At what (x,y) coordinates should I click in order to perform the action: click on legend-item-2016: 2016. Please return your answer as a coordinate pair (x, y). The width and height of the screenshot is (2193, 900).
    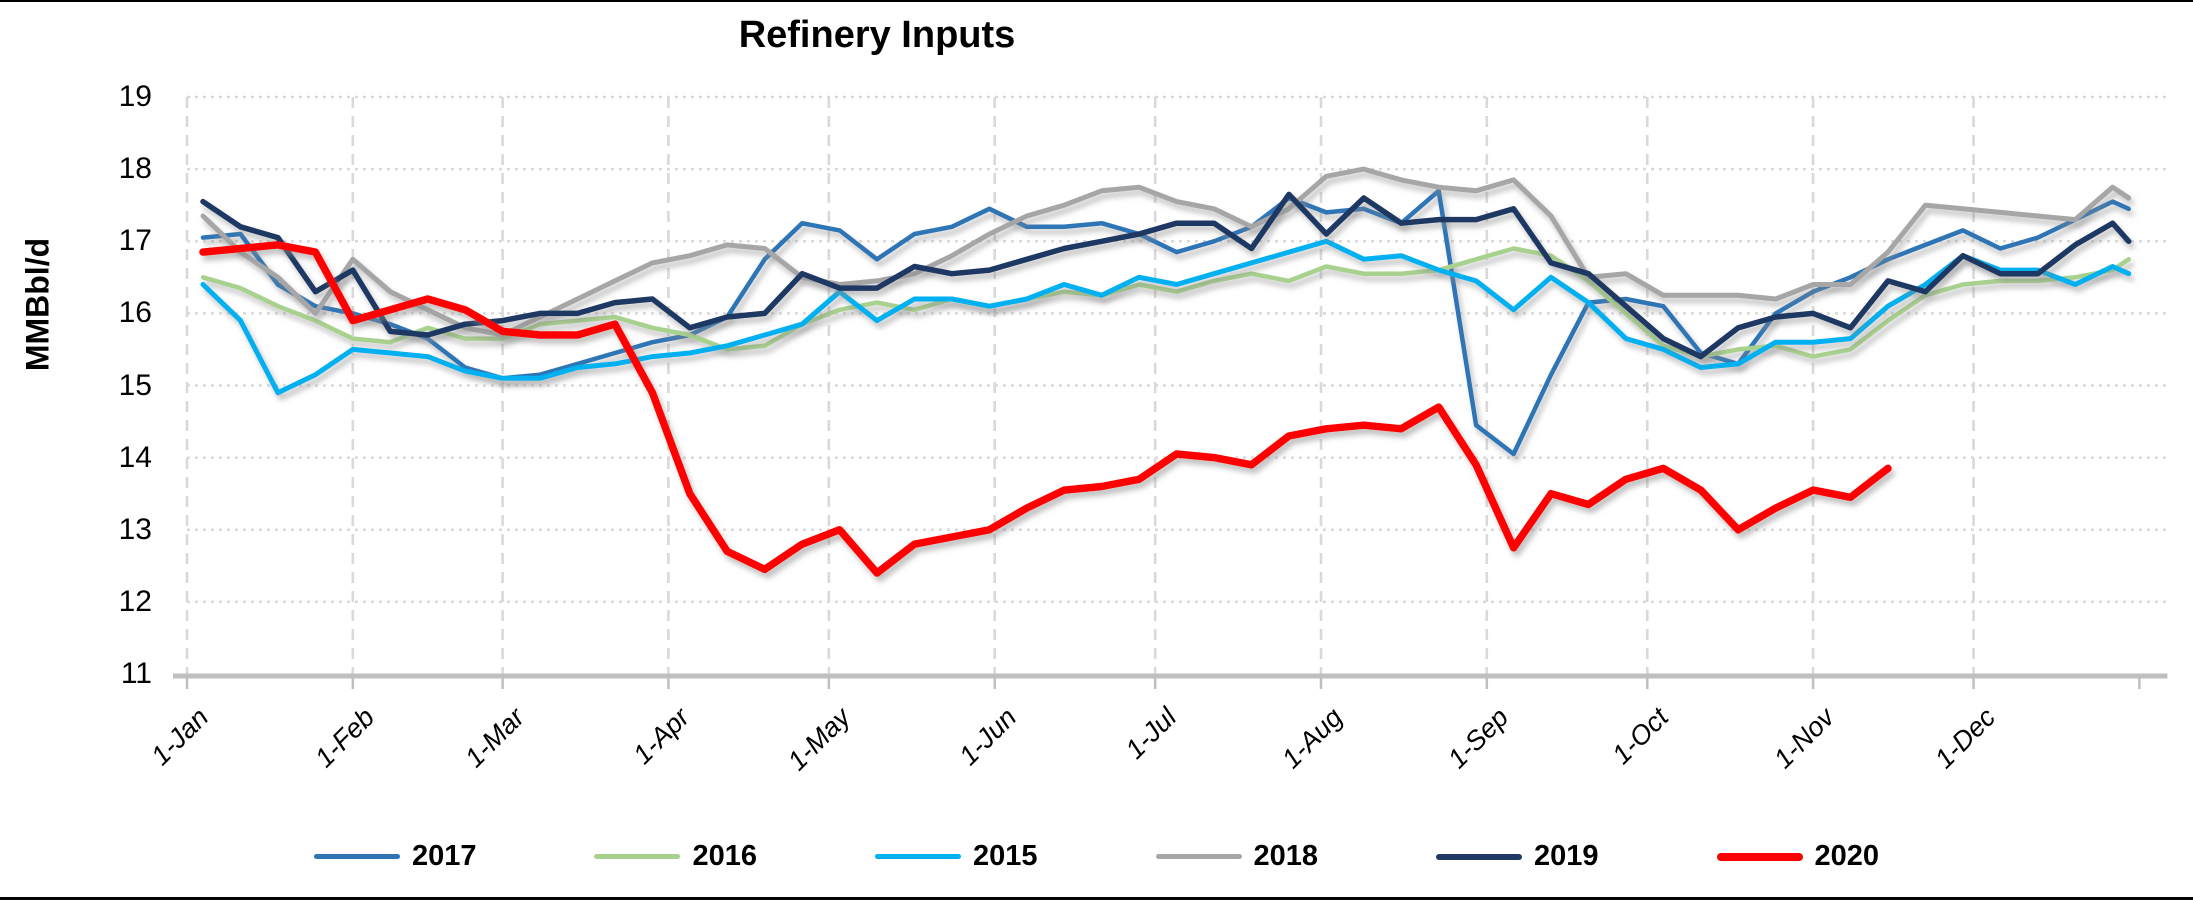
    Looking at the image, I should click on (675, 856).